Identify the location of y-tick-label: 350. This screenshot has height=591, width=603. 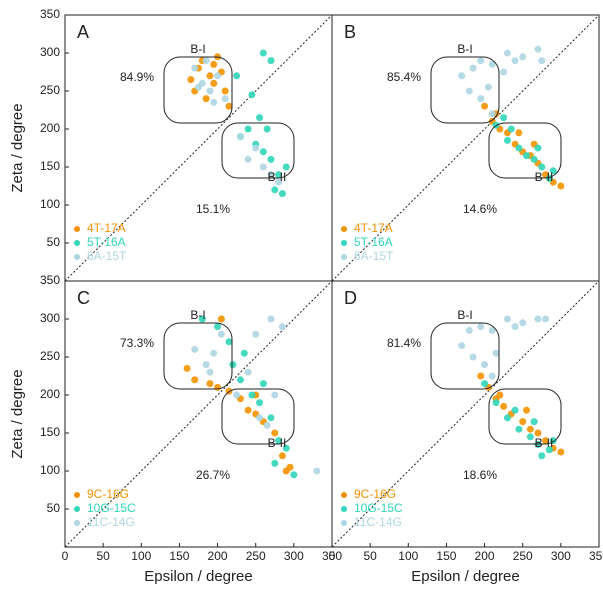
(50, 280).